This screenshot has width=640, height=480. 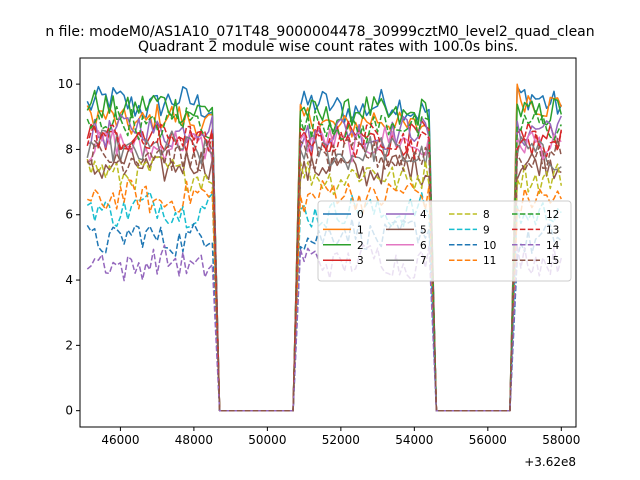 I want to click on legend-label-7: 7, so click(x=423, y=261).